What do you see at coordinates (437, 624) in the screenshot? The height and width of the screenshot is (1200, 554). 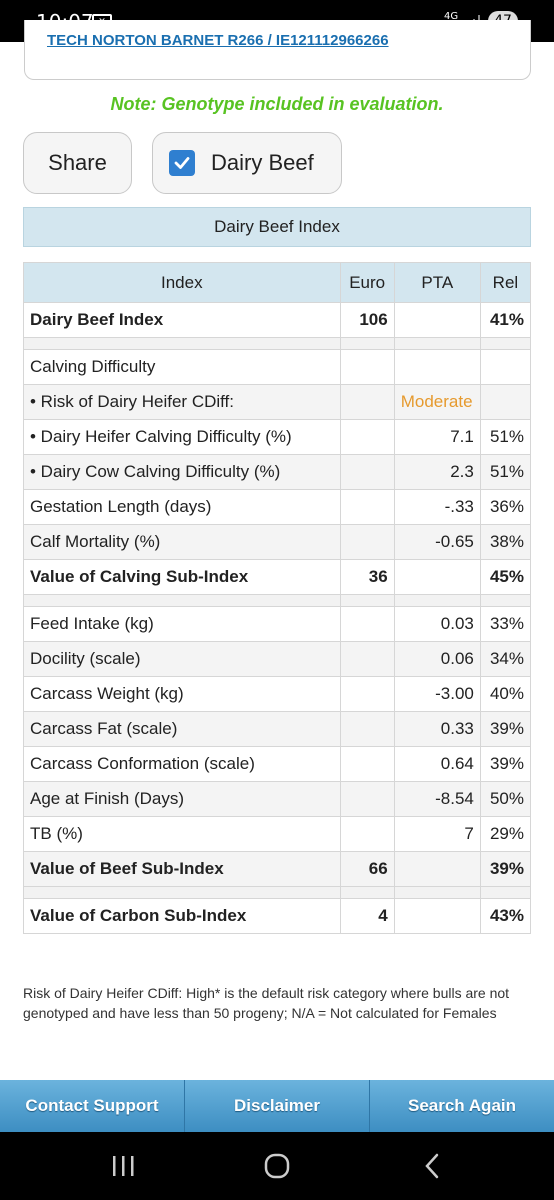 I see `row-pta: 0.03` at bounding box center [437, 624].